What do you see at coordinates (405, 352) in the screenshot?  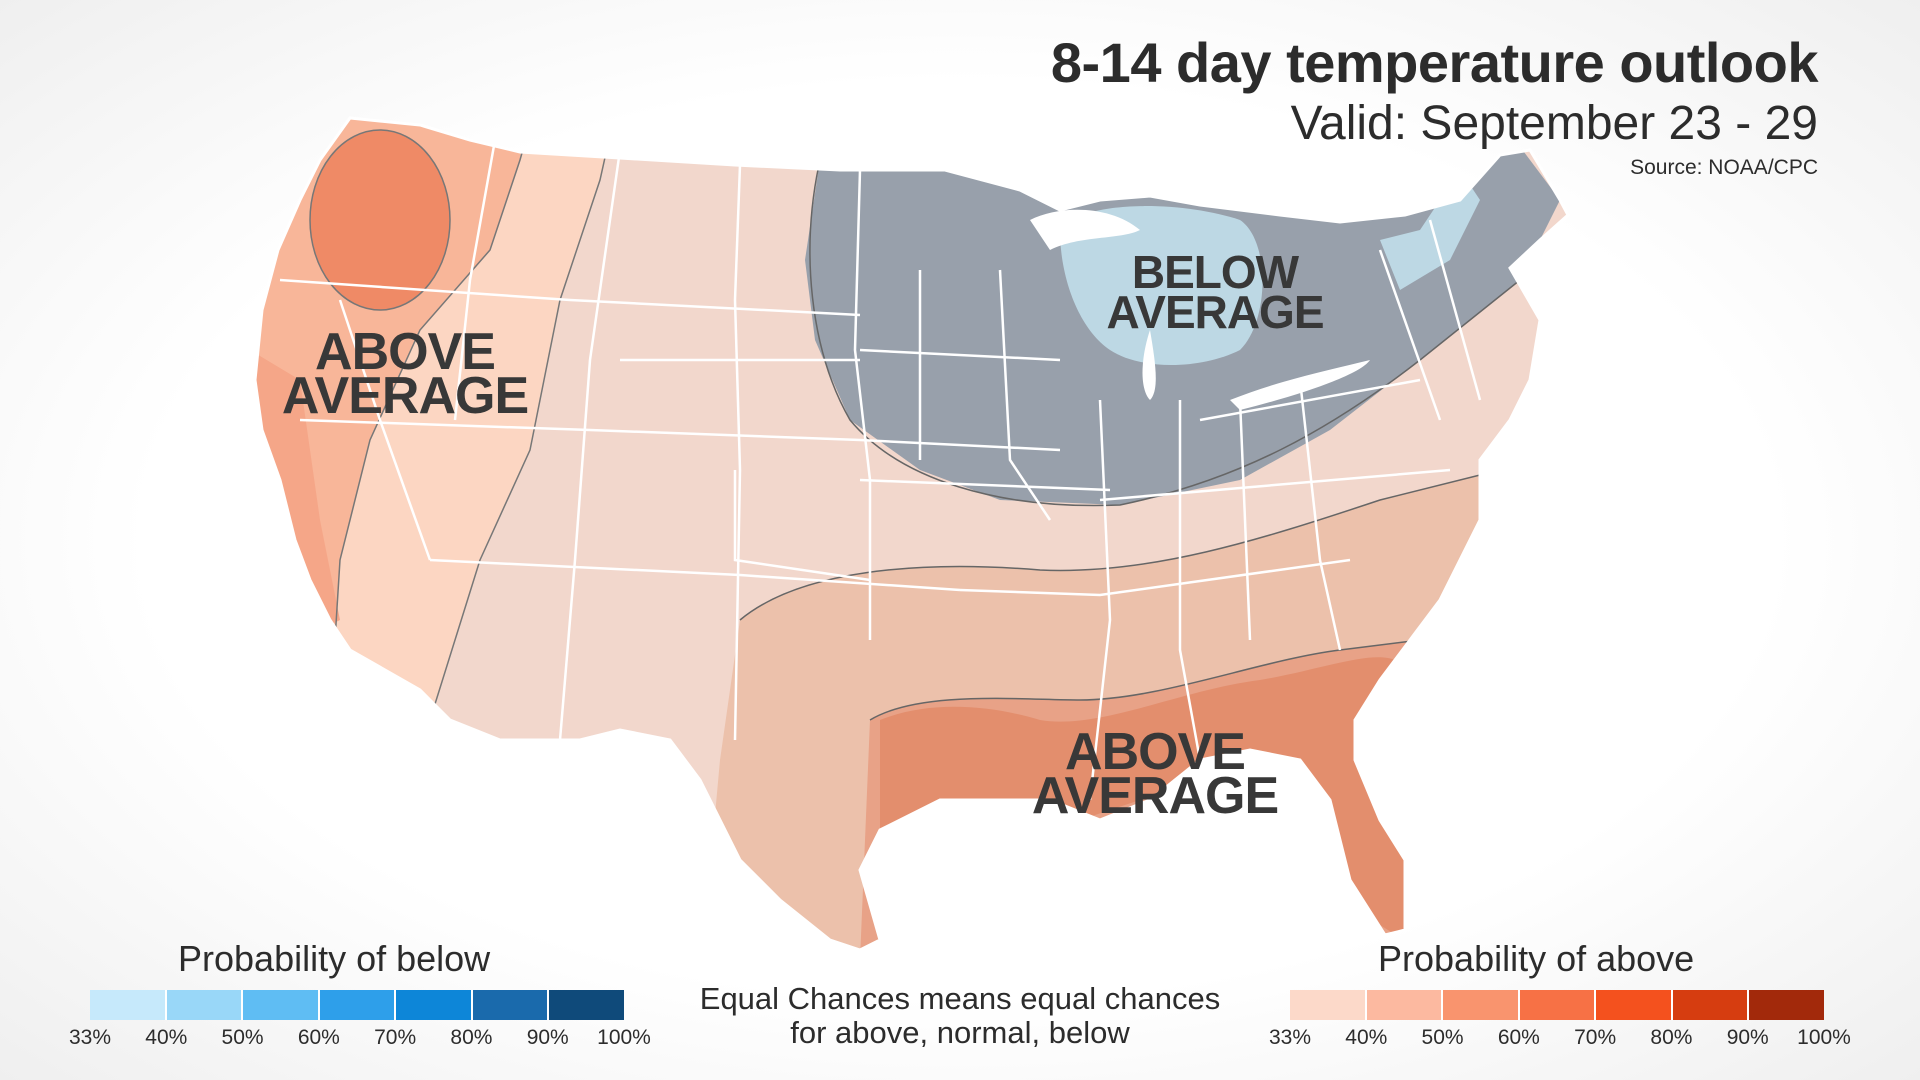 I see `west-above-label-line1: ABOVE` at bounding box center [405, 352].